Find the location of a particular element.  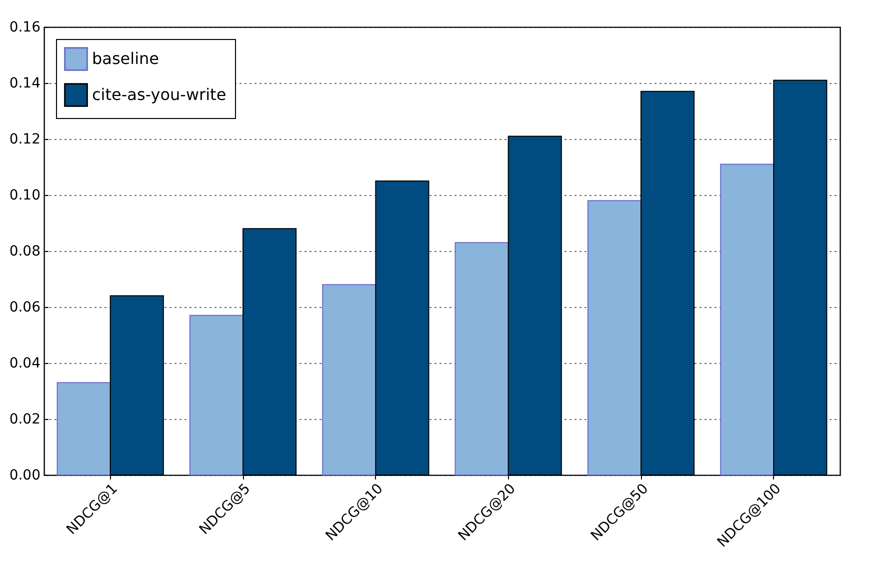

y-tick-label: 0.08 is located at coordinates (24, 252).